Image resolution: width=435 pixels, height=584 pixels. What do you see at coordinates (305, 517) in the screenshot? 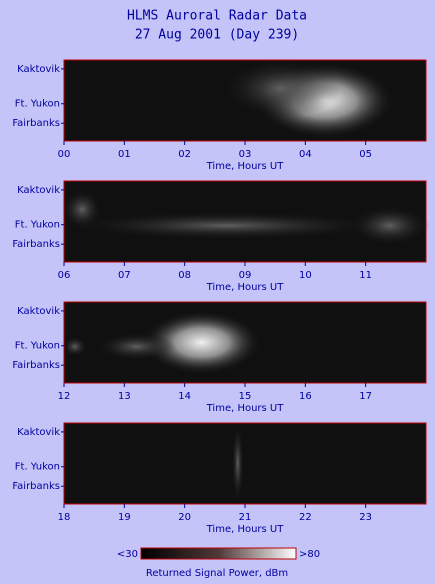
I see `x-tick-label: 22` at bounding box center [305, 517].